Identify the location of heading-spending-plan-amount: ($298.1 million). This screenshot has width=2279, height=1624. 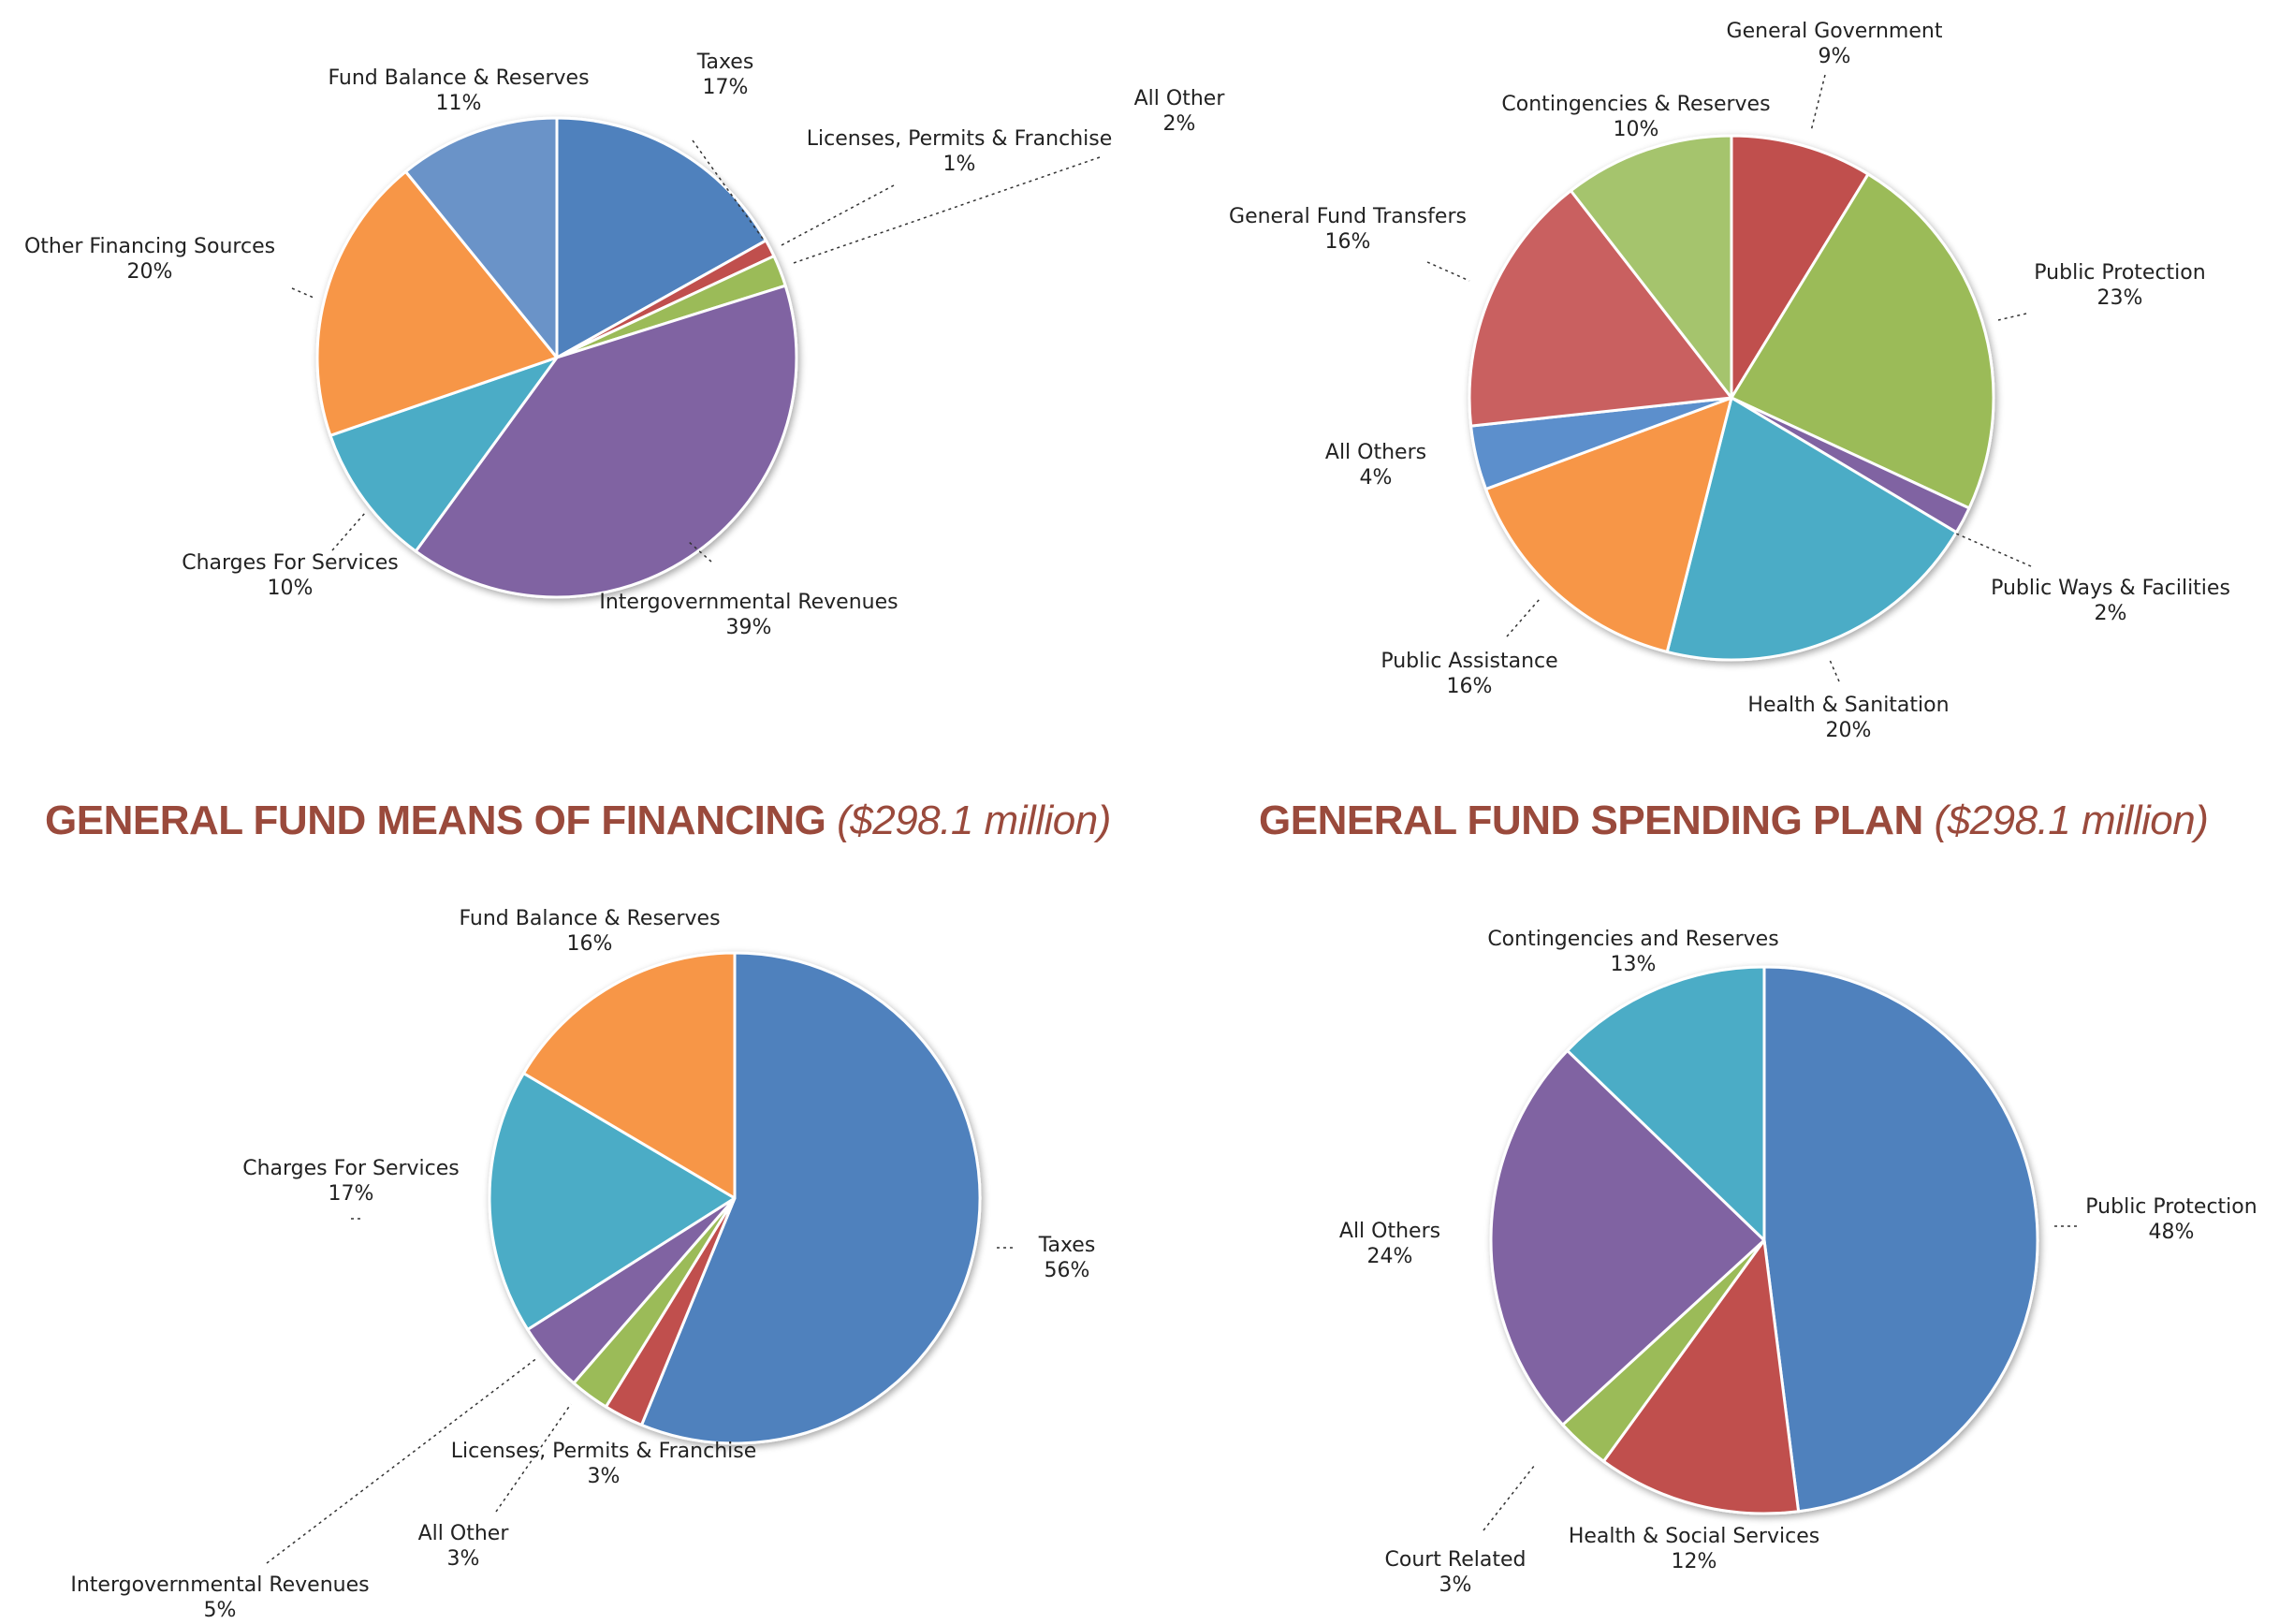
(2071, 820).